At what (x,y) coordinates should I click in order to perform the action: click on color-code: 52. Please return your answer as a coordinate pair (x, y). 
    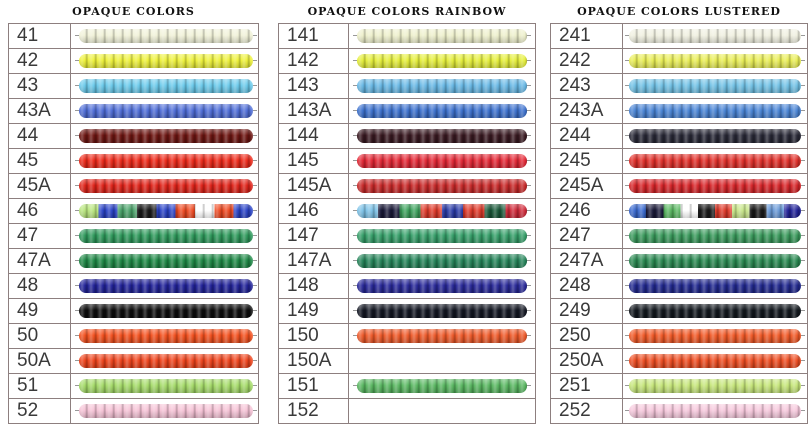
    Looking at the image, I should click on (40, 411).